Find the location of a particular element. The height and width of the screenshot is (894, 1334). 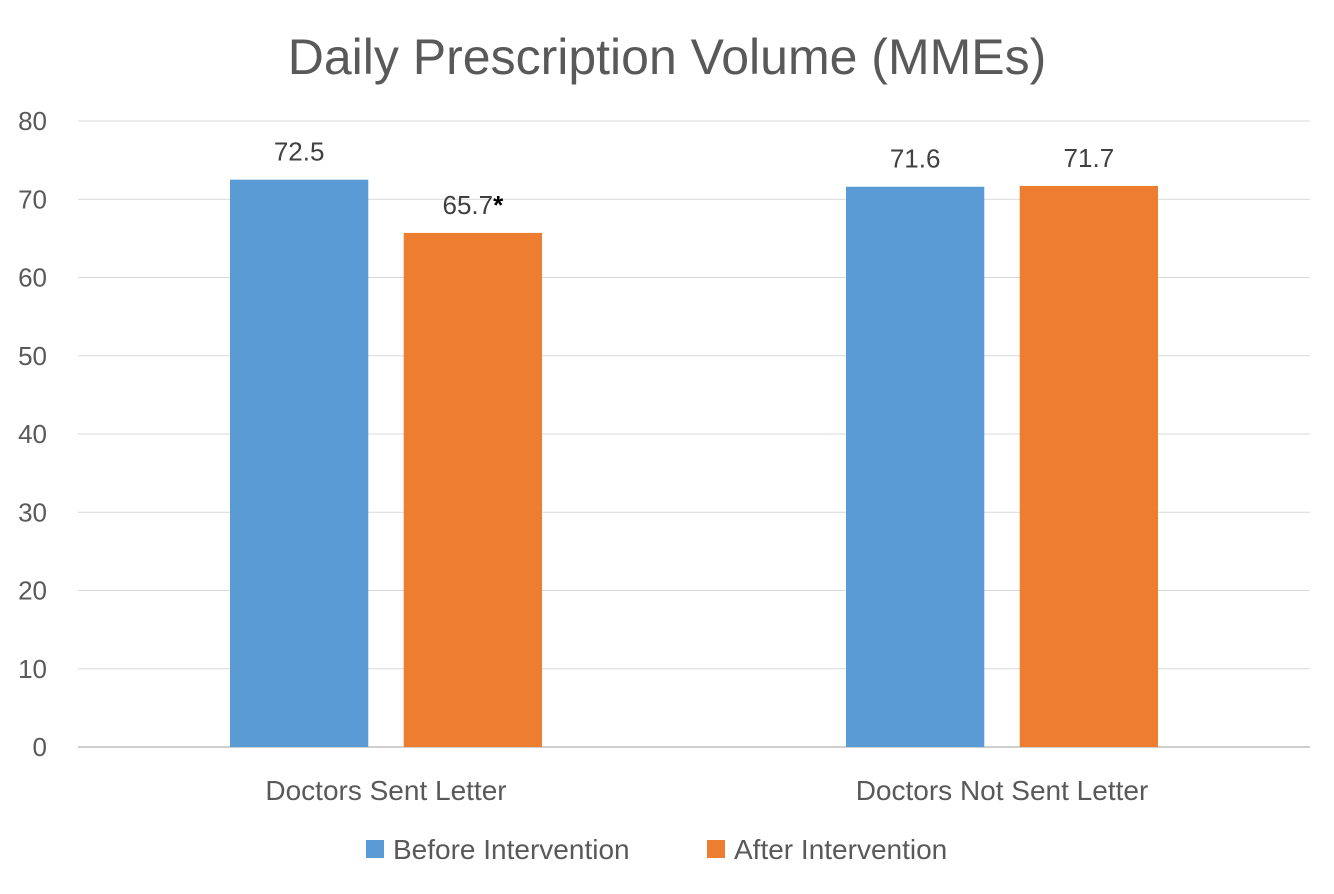

y-tick-label: 10 is located at coordinates (32, 669).